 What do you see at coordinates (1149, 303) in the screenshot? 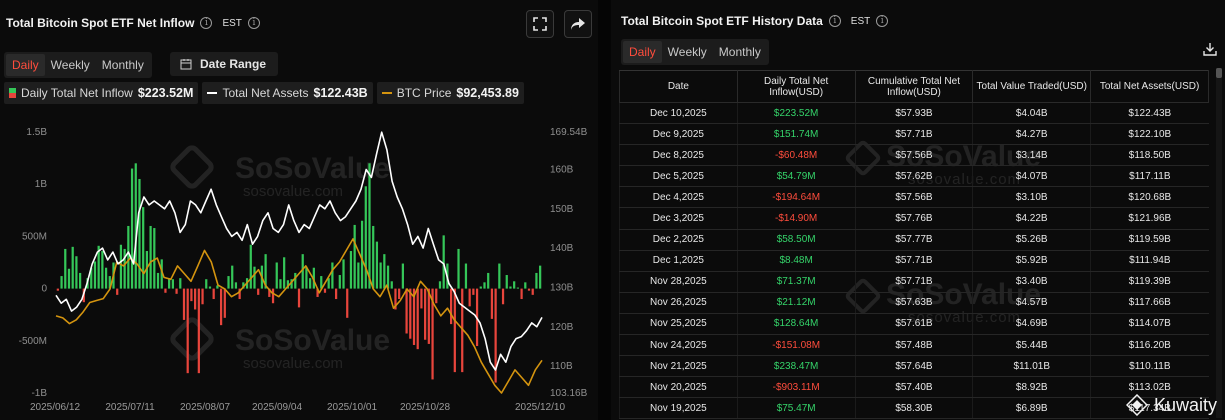
I see `cell-net-assets: $117.66B` at bounding box center [1149, 303].